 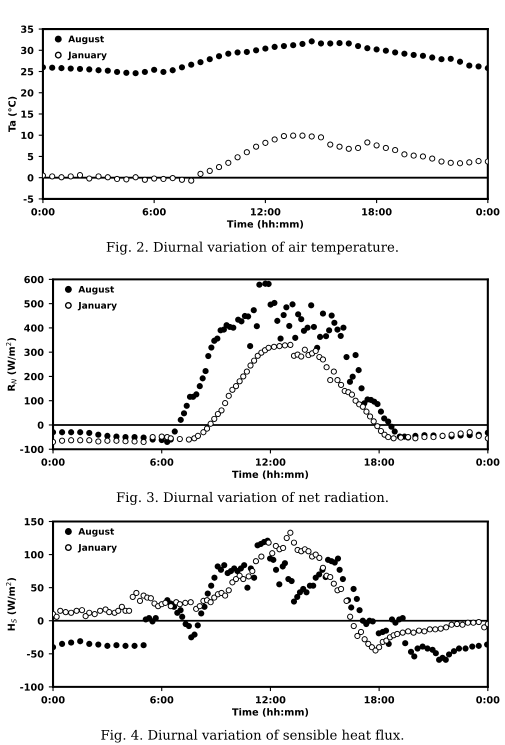 I want to click on y-tick-label: -50, so click(x=35, y=654).